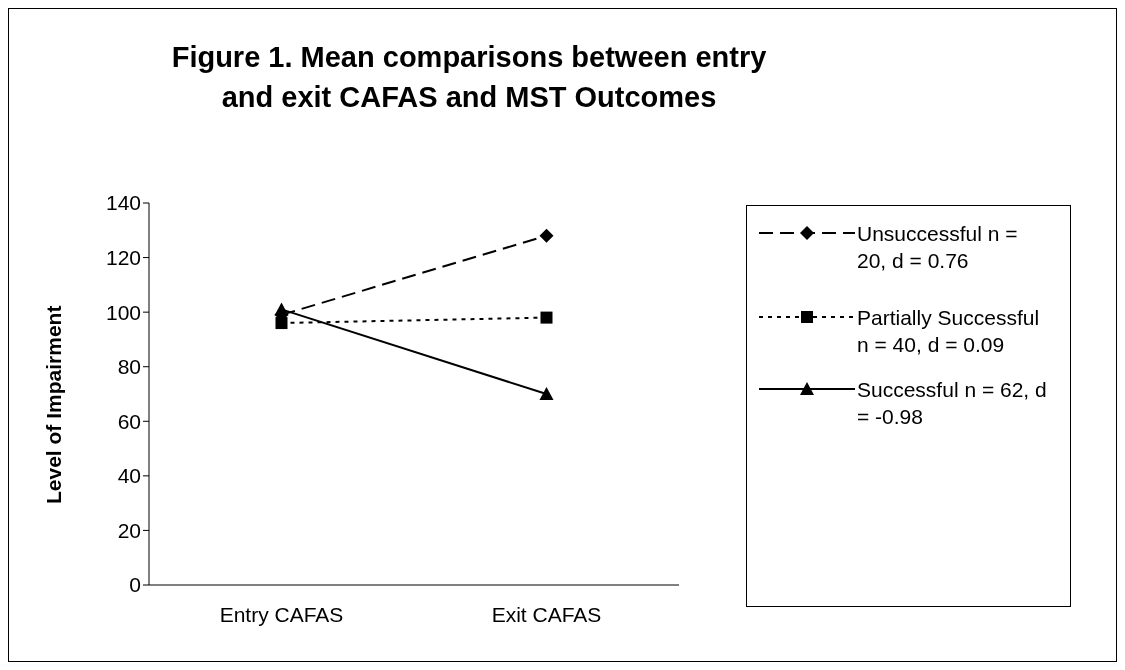 Image resolution: width=1125 pixels, height=670 pixels. What do you see at coordinates (123, 258) in the screenshot?
I see `y-tick-label: 120` at bounding box center [123, 258].